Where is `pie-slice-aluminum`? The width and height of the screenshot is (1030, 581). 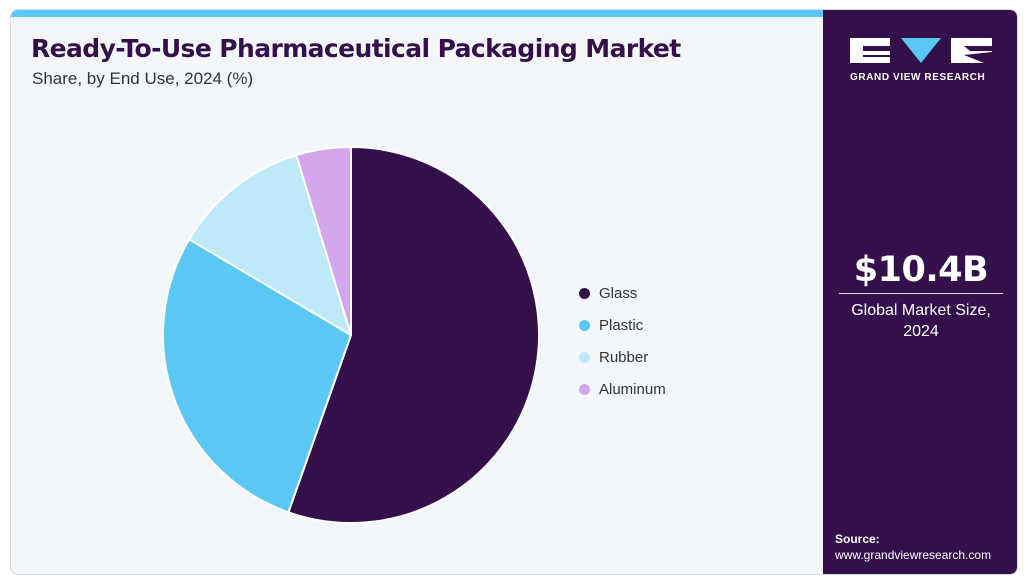 pie-slice-aluminum is located at coordinates (323, 241).